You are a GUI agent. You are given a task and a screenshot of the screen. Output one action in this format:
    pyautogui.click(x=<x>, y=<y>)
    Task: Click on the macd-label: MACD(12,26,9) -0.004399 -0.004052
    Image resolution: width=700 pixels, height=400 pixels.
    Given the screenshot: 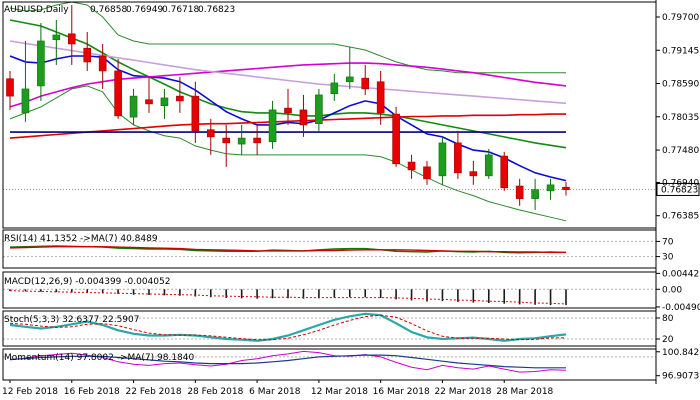 What is the action you would take?
    pyautogui.click(x=87, y=282)
    